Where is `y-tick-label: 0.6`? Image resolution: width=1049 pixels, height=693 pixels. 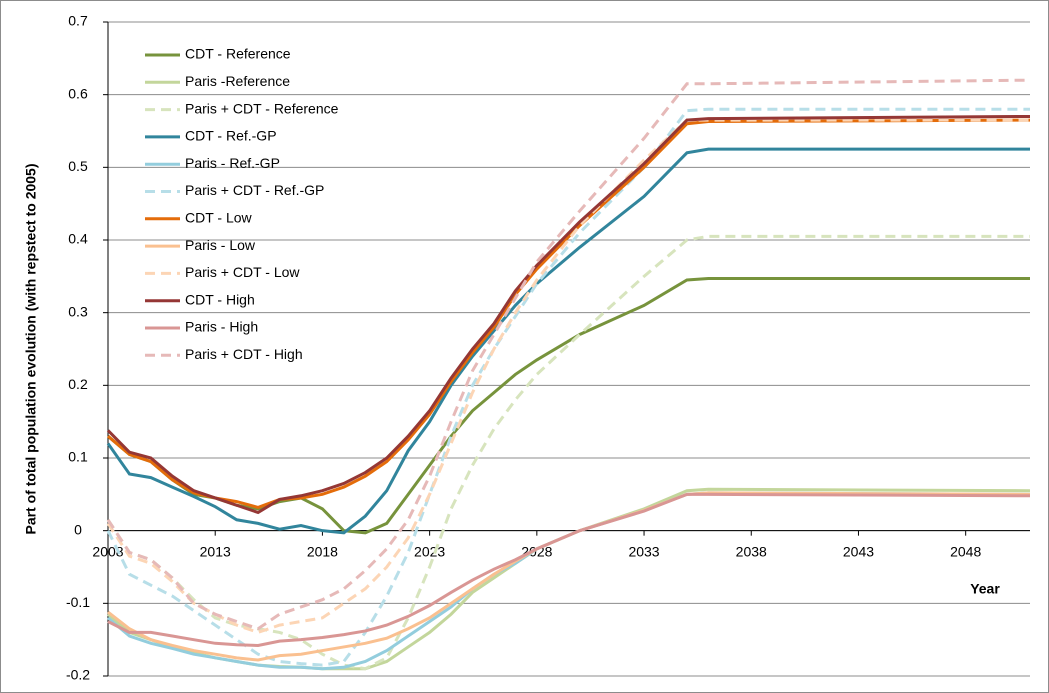
y-tick-label: 0.6 is located at coordinates (78, 93).